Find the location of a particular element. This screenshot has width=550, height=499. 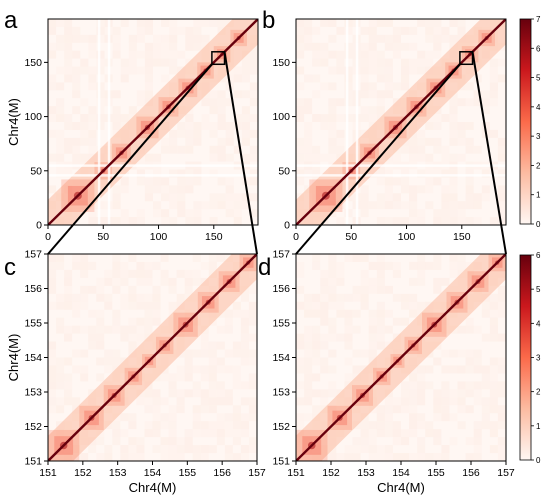

colorbar-tick-label: 7 is located at coordinates (538, 19).